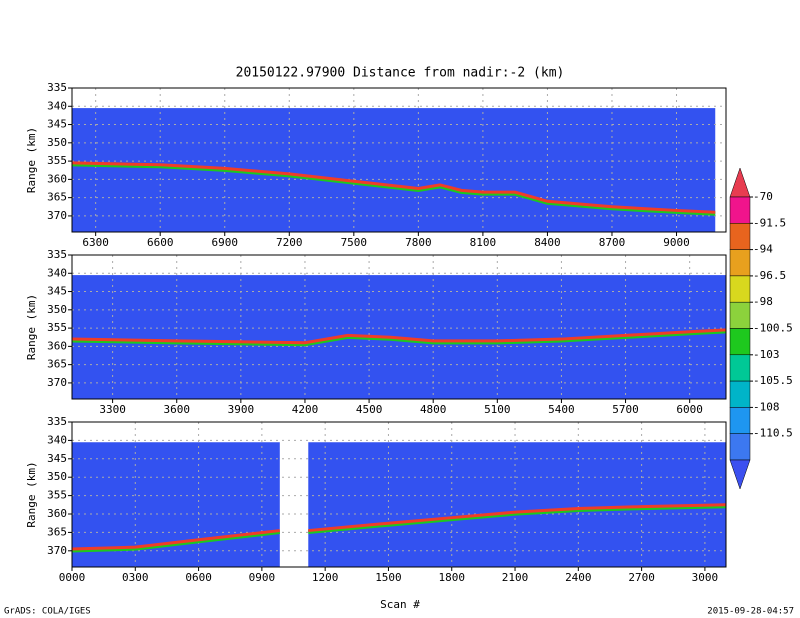 The width and height of the screenshot is (800, 618). Describe the element at coordinates (241, 409) in the screenshot. I see `x-tick-label: 3900` at that location.